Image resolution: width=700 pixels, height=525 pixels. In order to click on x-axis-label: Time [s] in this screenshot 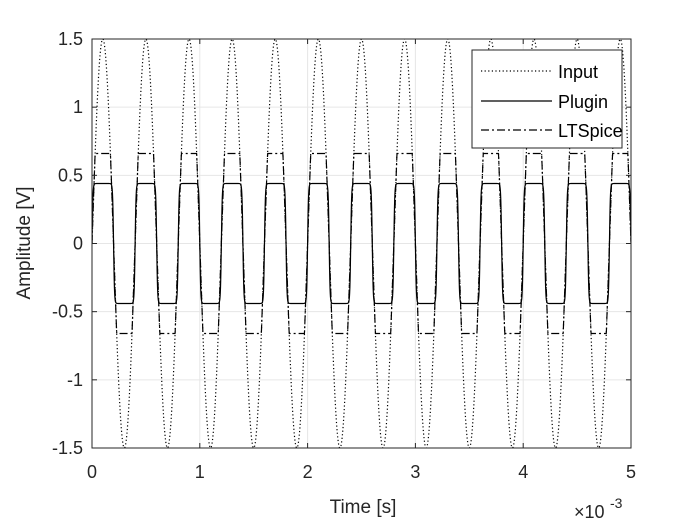, I will do `click(363, 507)`.